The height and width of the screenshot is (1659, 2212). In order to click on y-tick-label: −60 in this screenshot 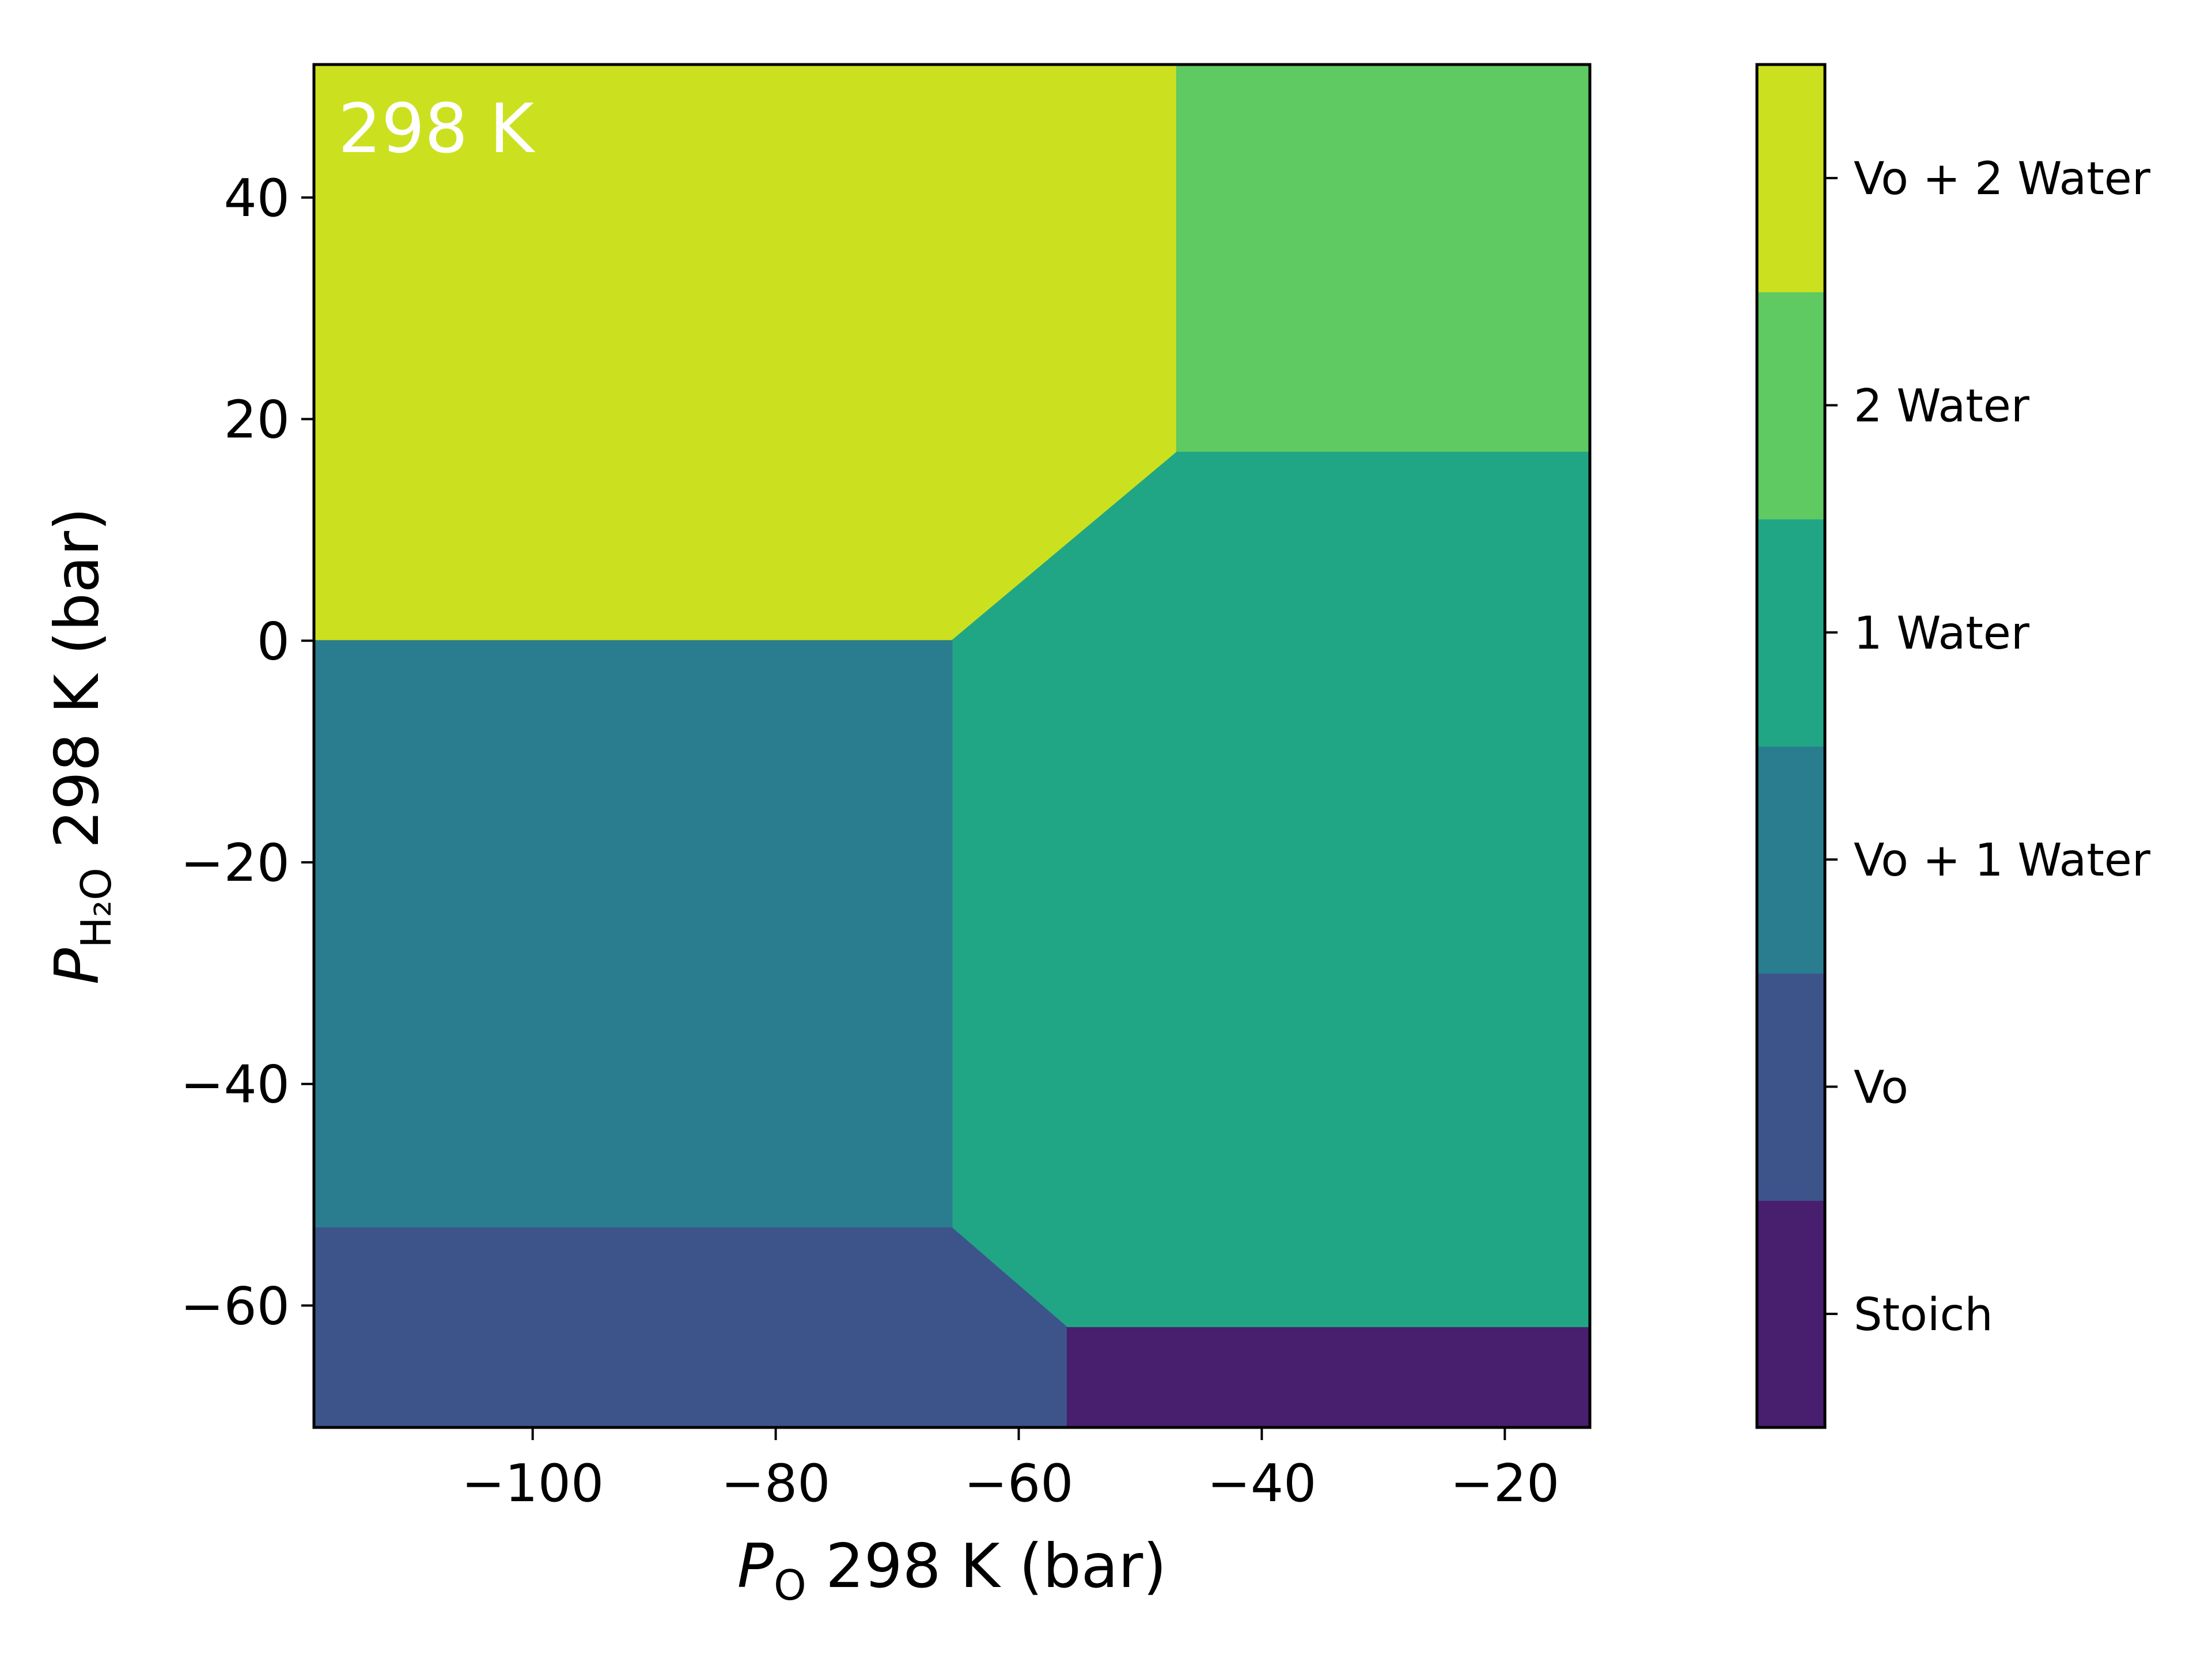, I will do `click(235, 1306)`.